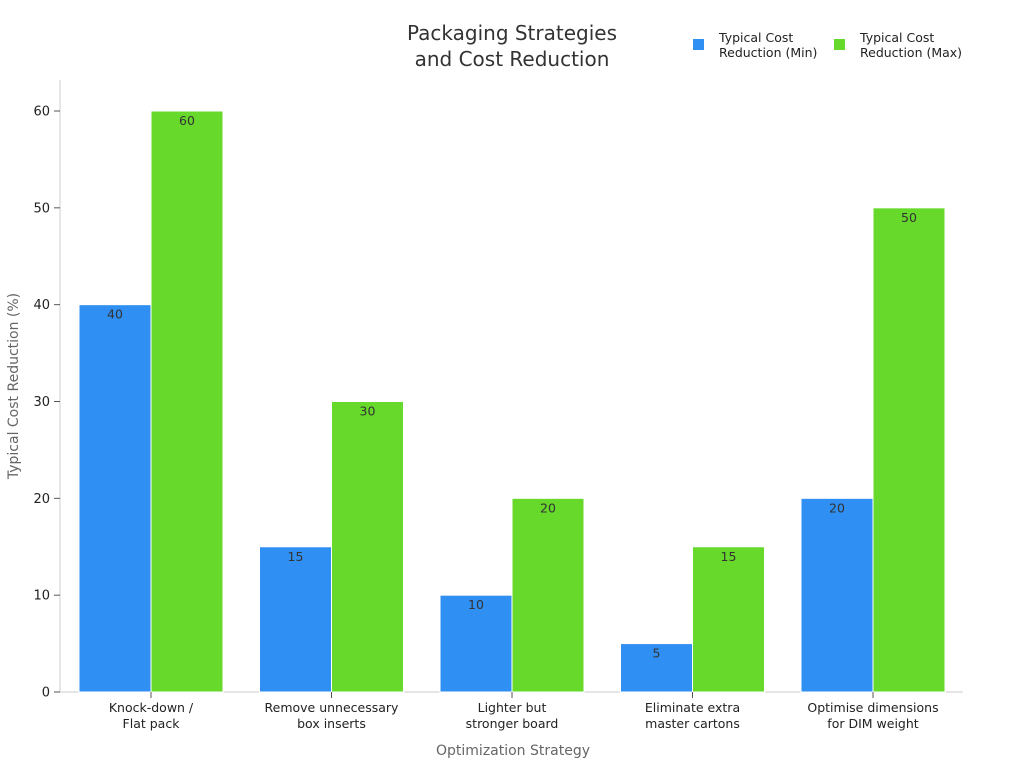 Image resolution: width=1024 pixels, height=768 pixels. What do you see at coordinates (151, 707) in the screenshot?
I see `x-tick-label: Knock-down /` at bounding box center [151, 707].